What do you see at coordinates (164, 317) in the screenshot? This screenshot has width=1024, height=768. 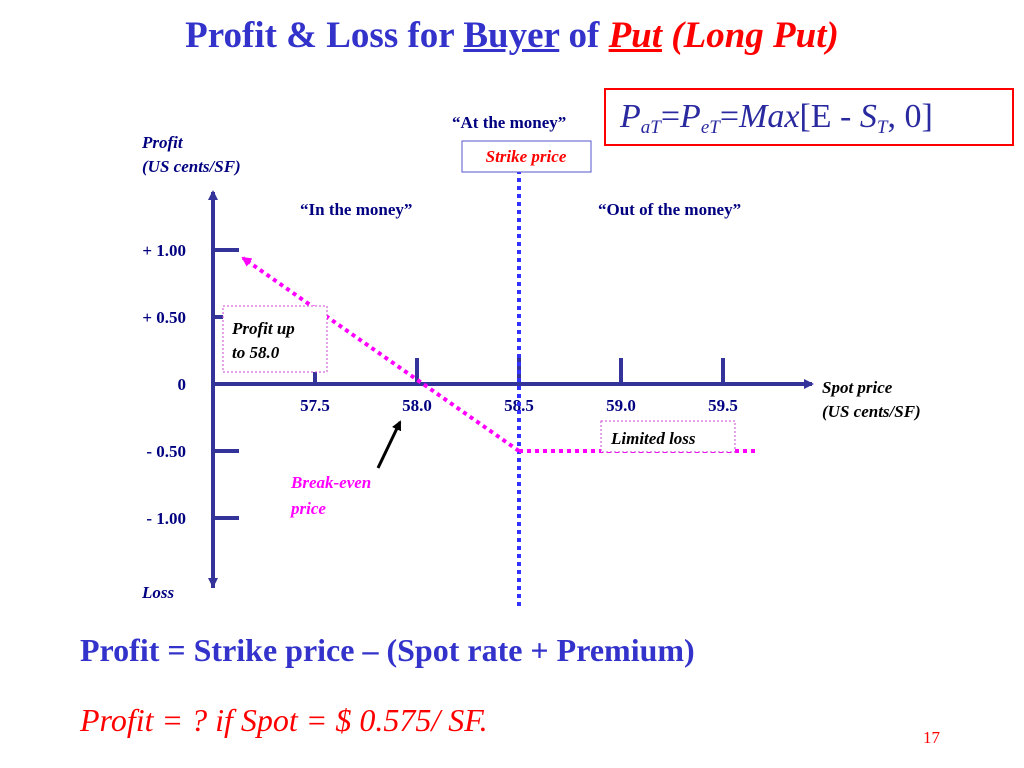 I see `y-tick-label-1: + 0.50` at bounding box center [164, 317].